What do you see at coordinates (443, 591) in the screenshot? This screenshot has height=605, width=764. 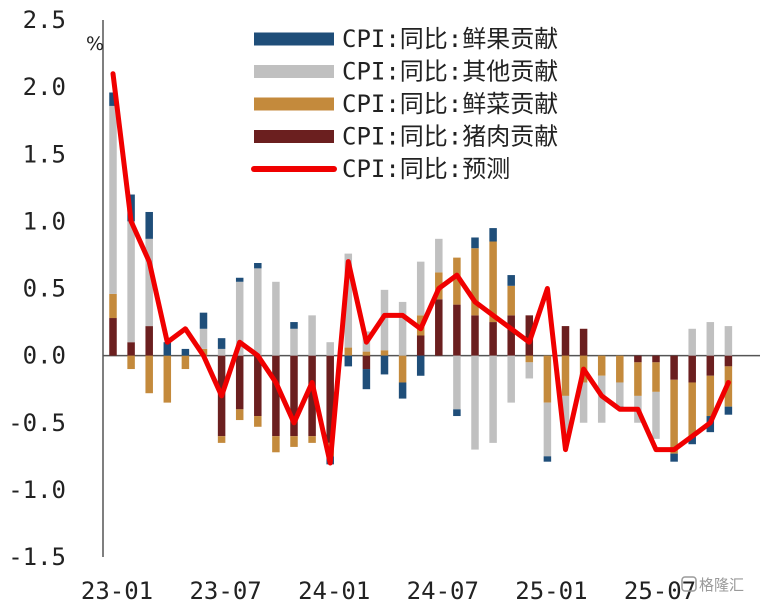 I see `x-tick-label: 24-07` at bounding box center [443, 591].